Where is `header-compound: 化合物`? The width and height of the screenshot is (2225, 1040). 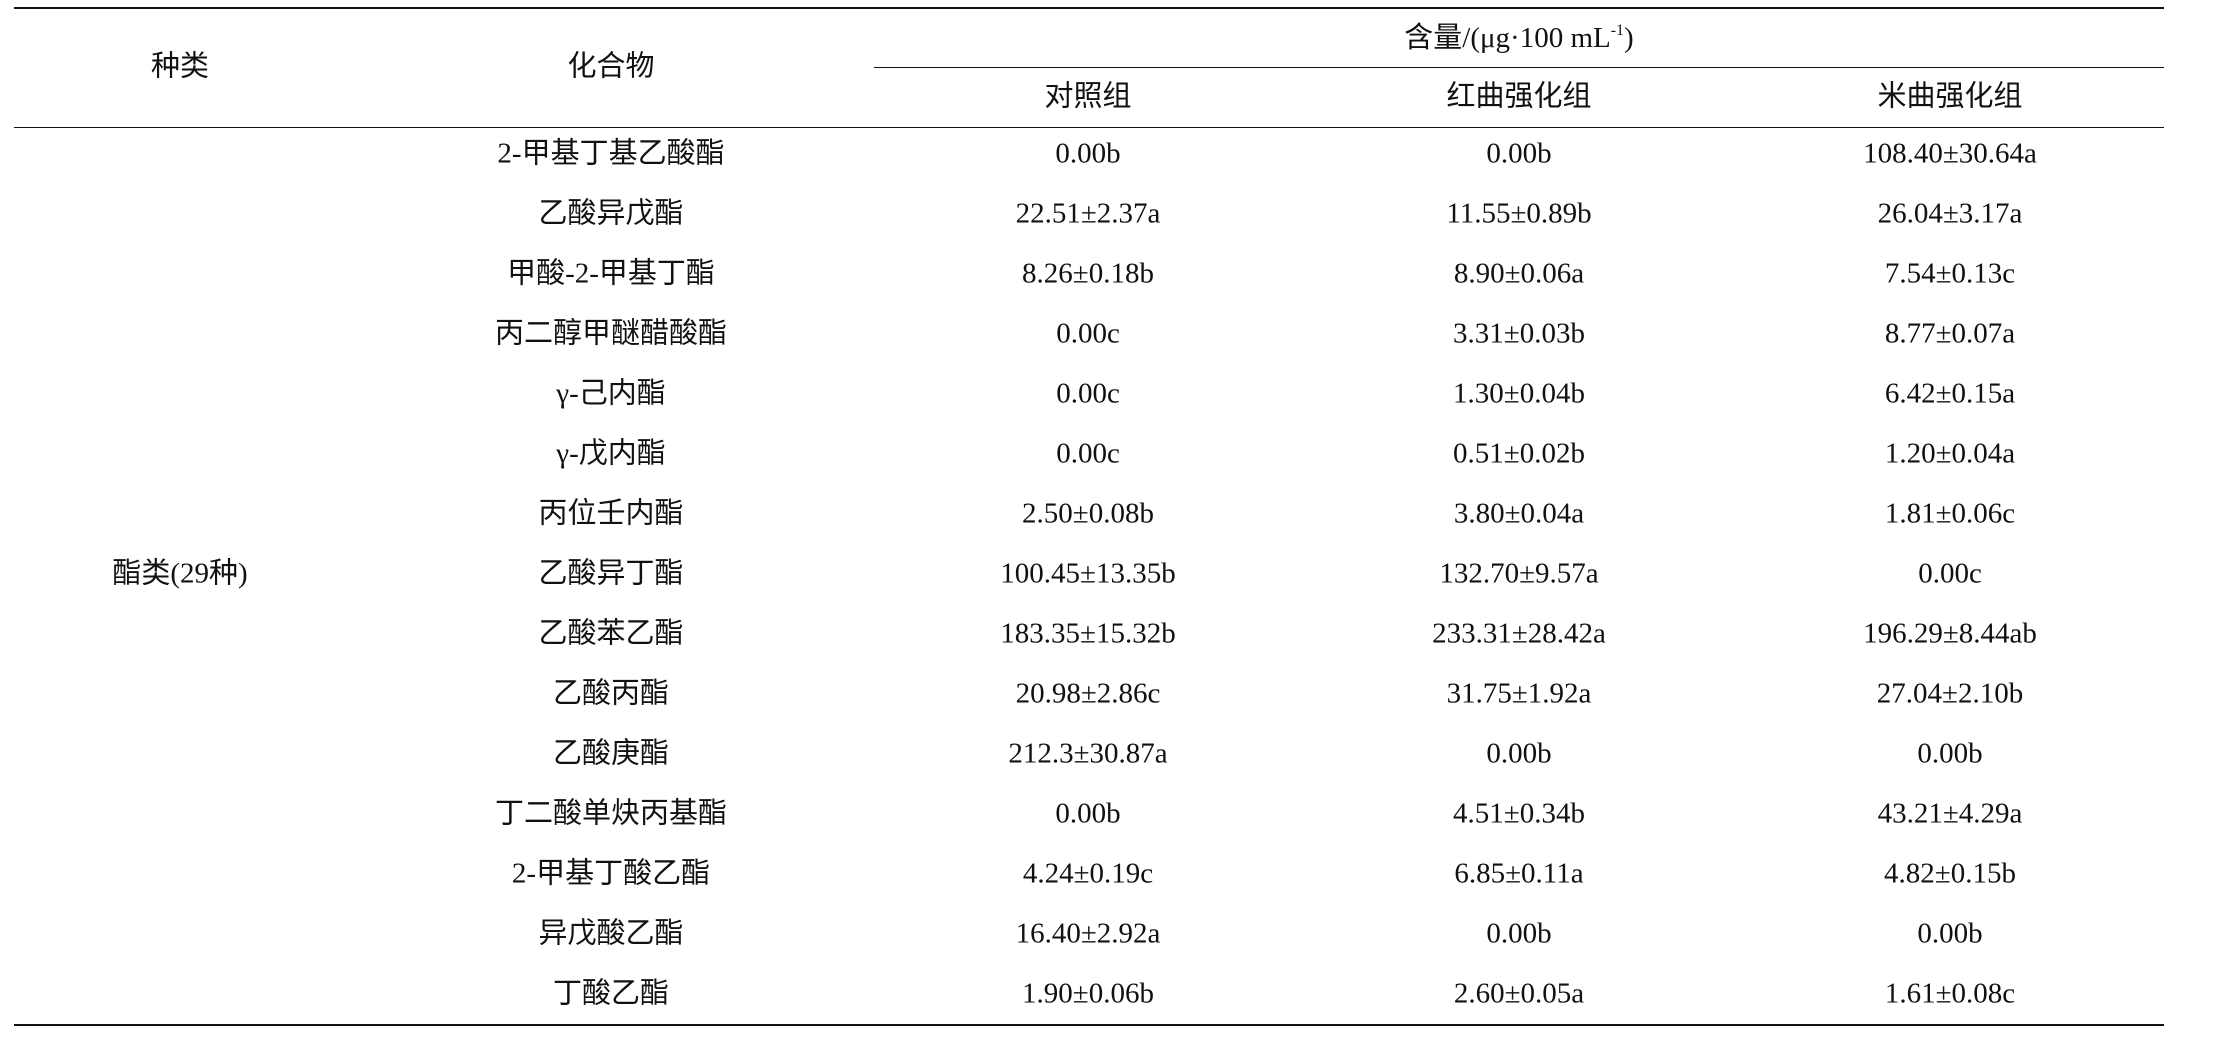 header-compound: 化合物 is located at coordinates (611, 66).